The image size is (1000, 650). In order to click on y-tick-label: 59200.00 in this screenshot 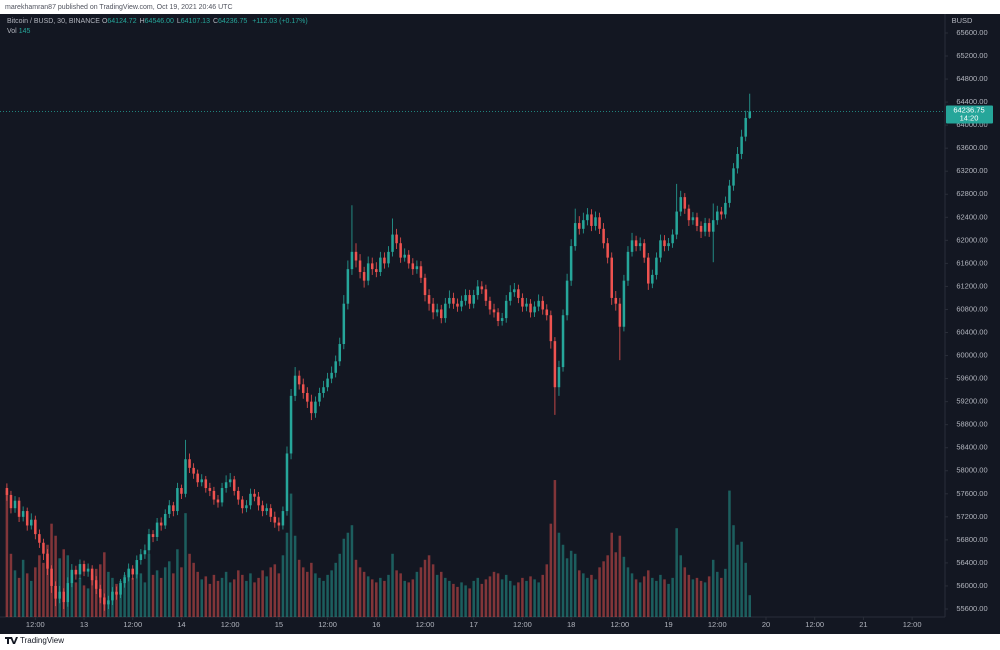, I will do `click(971, 401)`.